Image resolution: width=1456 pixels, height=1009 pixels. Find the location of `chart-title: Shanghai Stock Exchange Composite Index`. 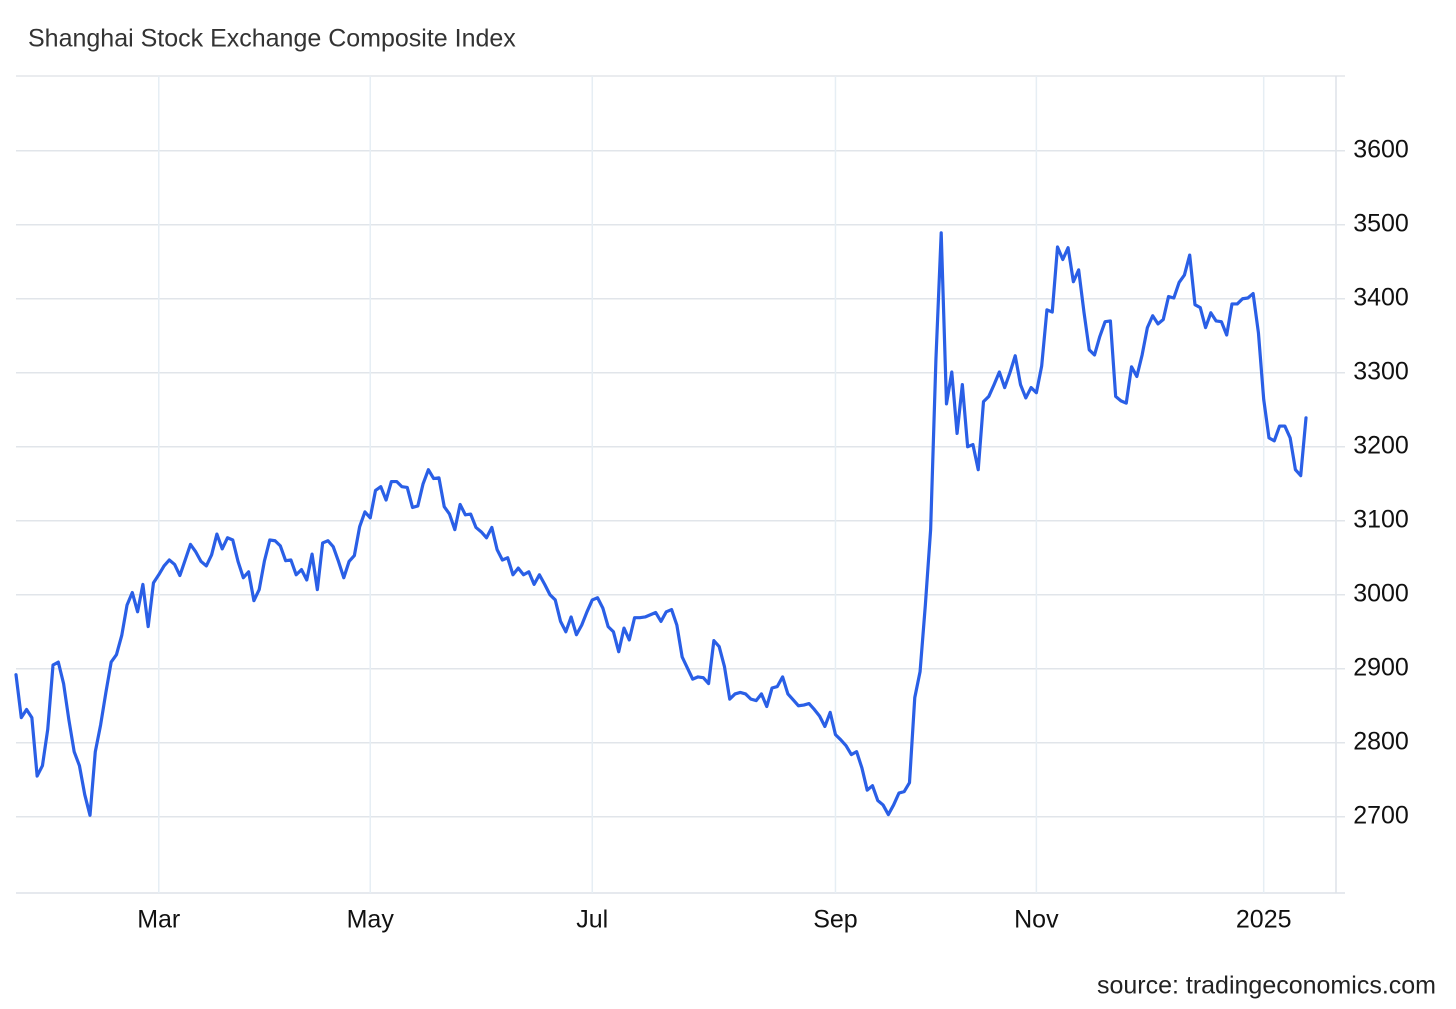

chart-title: Shanghai Stock Exchange Composite Index is located at coordinates (272, 39).